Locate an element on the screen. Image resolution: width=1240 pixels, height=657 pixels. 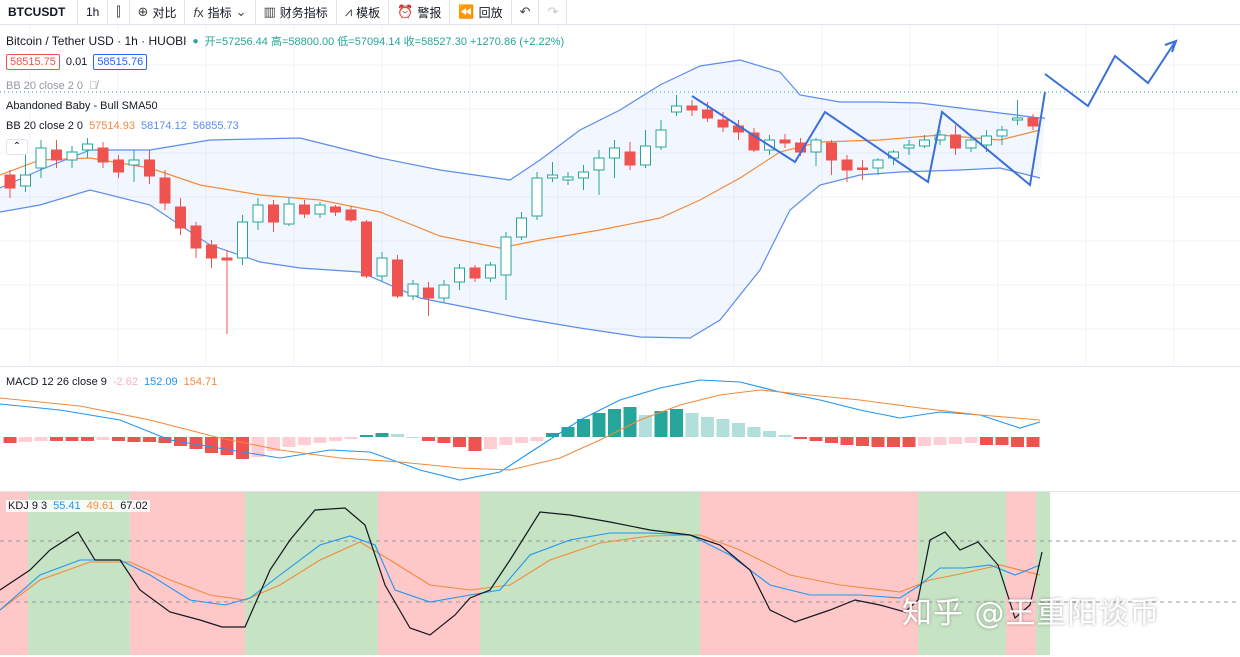
financials-icon: ▥ is located at coordinates (269, 11).